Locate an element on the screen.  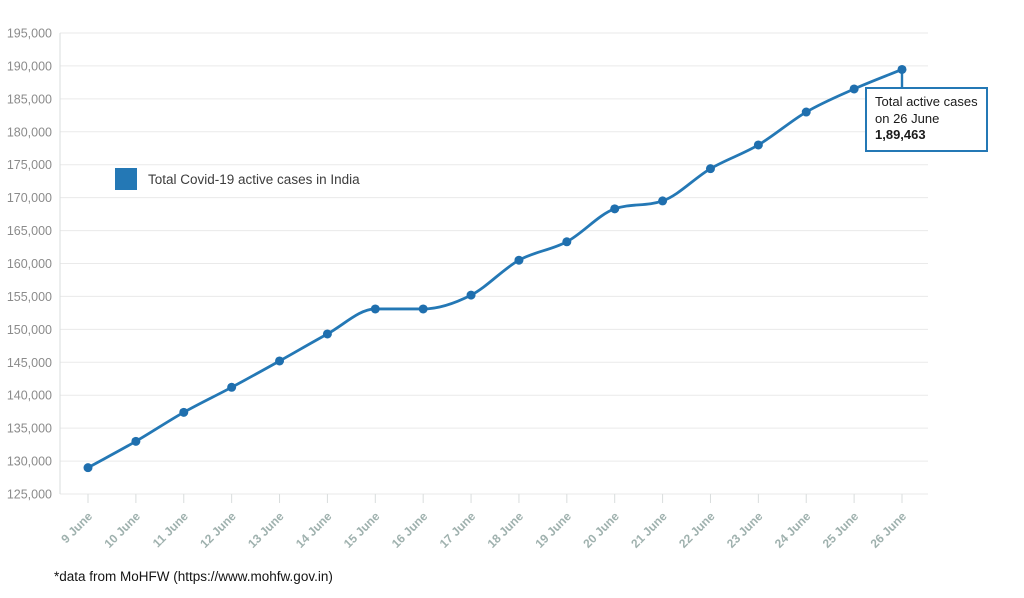
y-axis-label: 145,000 is located at coordinates (29, 363).